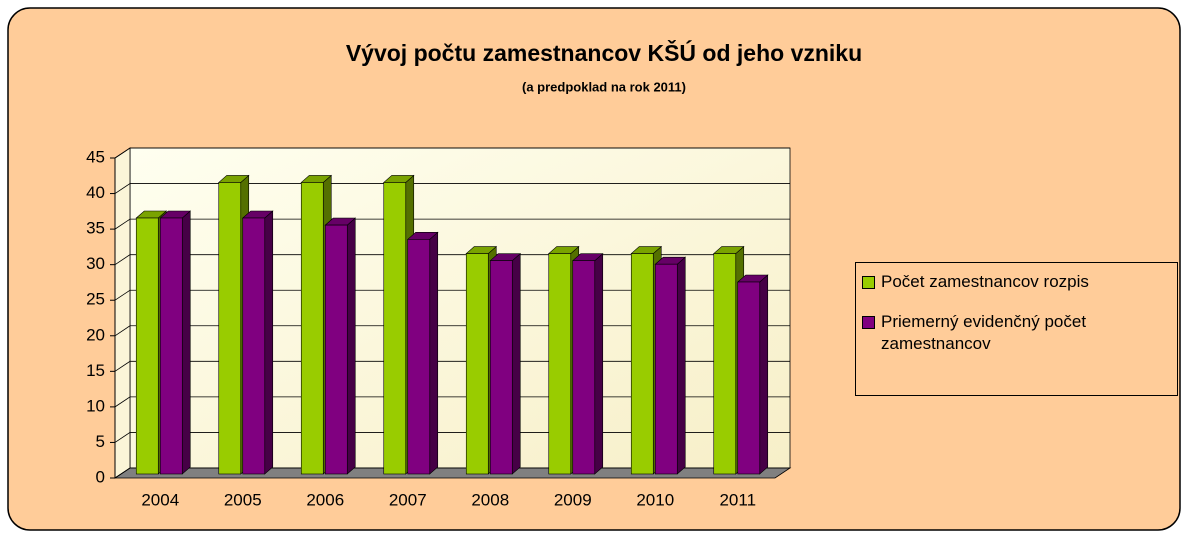 The height and width of the screenshot is (536, 1185). Describe the element at coordinates (95, 334) in the screenshot. I see `y-tick-label: 20` at that location.